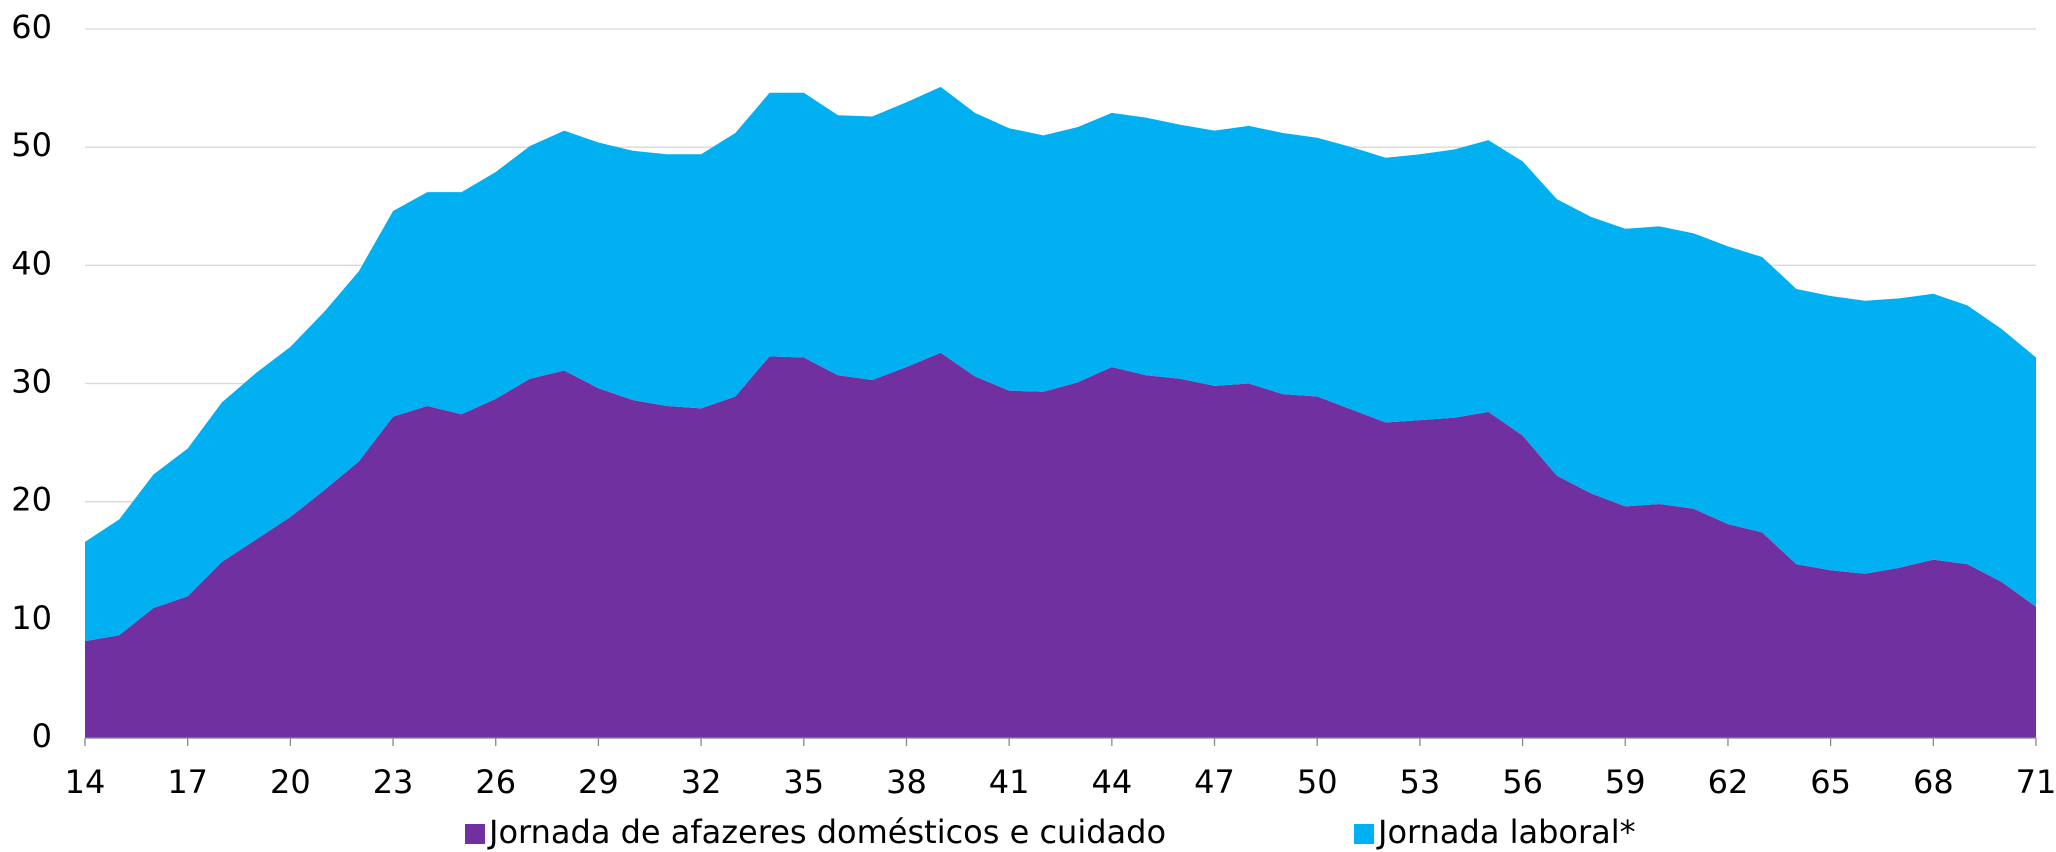 The width and height of the screenshot is (2056, 852). Describe the element at coordinates (598, 782) in the screenshot. I see `x-tick-label: 29` at that location.